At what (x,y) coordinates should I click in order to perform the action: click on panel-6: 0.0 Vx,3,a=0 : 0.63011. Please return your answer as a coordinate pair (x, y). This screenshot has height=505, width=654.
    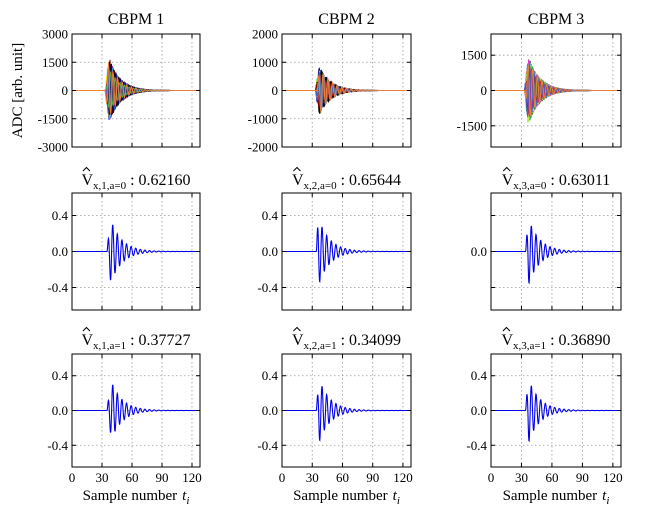
    Looking at the image, I should click on (546, 238).